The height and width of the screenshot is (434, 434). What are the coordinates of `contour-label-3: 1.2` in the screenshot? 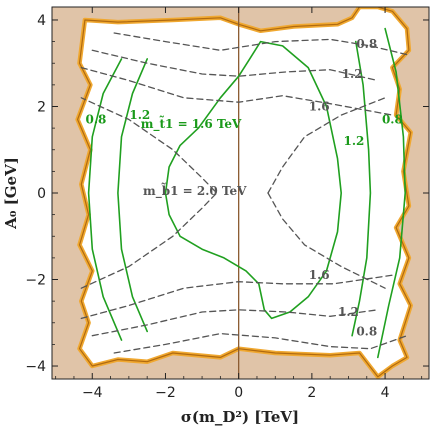 It's located at (354, 141).